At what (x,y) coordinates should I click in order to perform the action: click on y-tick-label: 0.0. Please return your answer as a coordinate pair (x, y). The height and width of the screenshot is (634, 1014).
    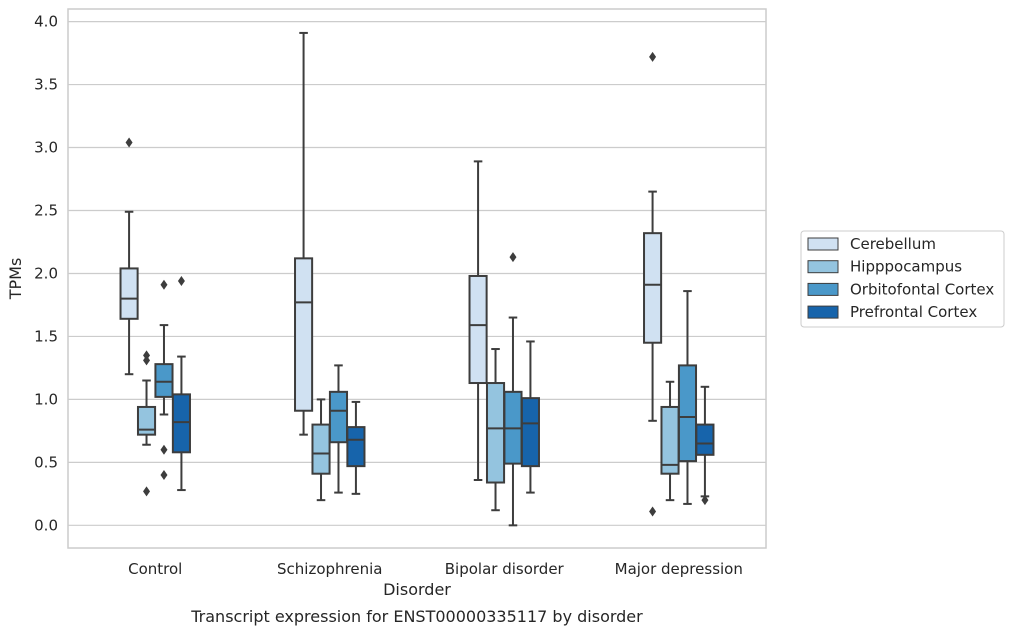
    Looking at the image, I should click on (46, 525).